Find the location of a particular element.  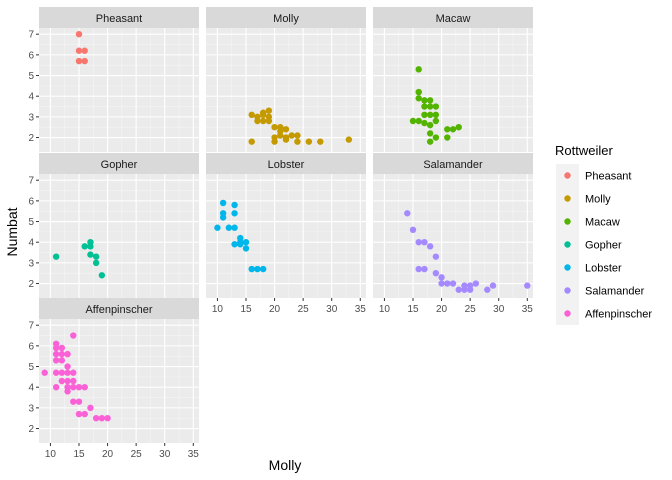

legend-item-pheasant: Pheasant is located at coordinates (593, 175).